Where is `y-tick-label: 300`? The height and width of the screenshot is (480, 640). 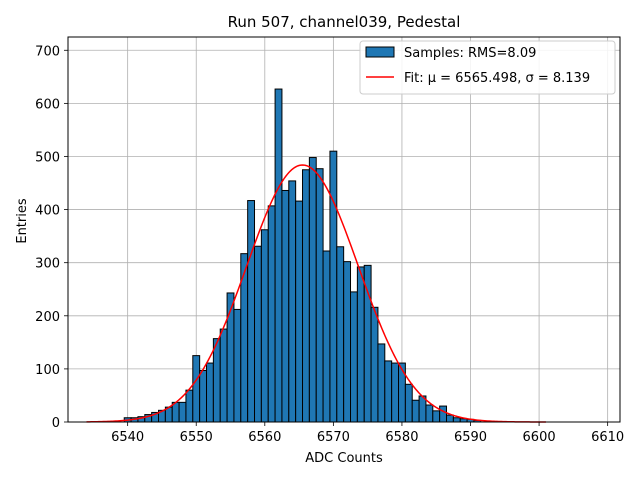 y-tick-label: 300 is located at coordinates (47, 264).